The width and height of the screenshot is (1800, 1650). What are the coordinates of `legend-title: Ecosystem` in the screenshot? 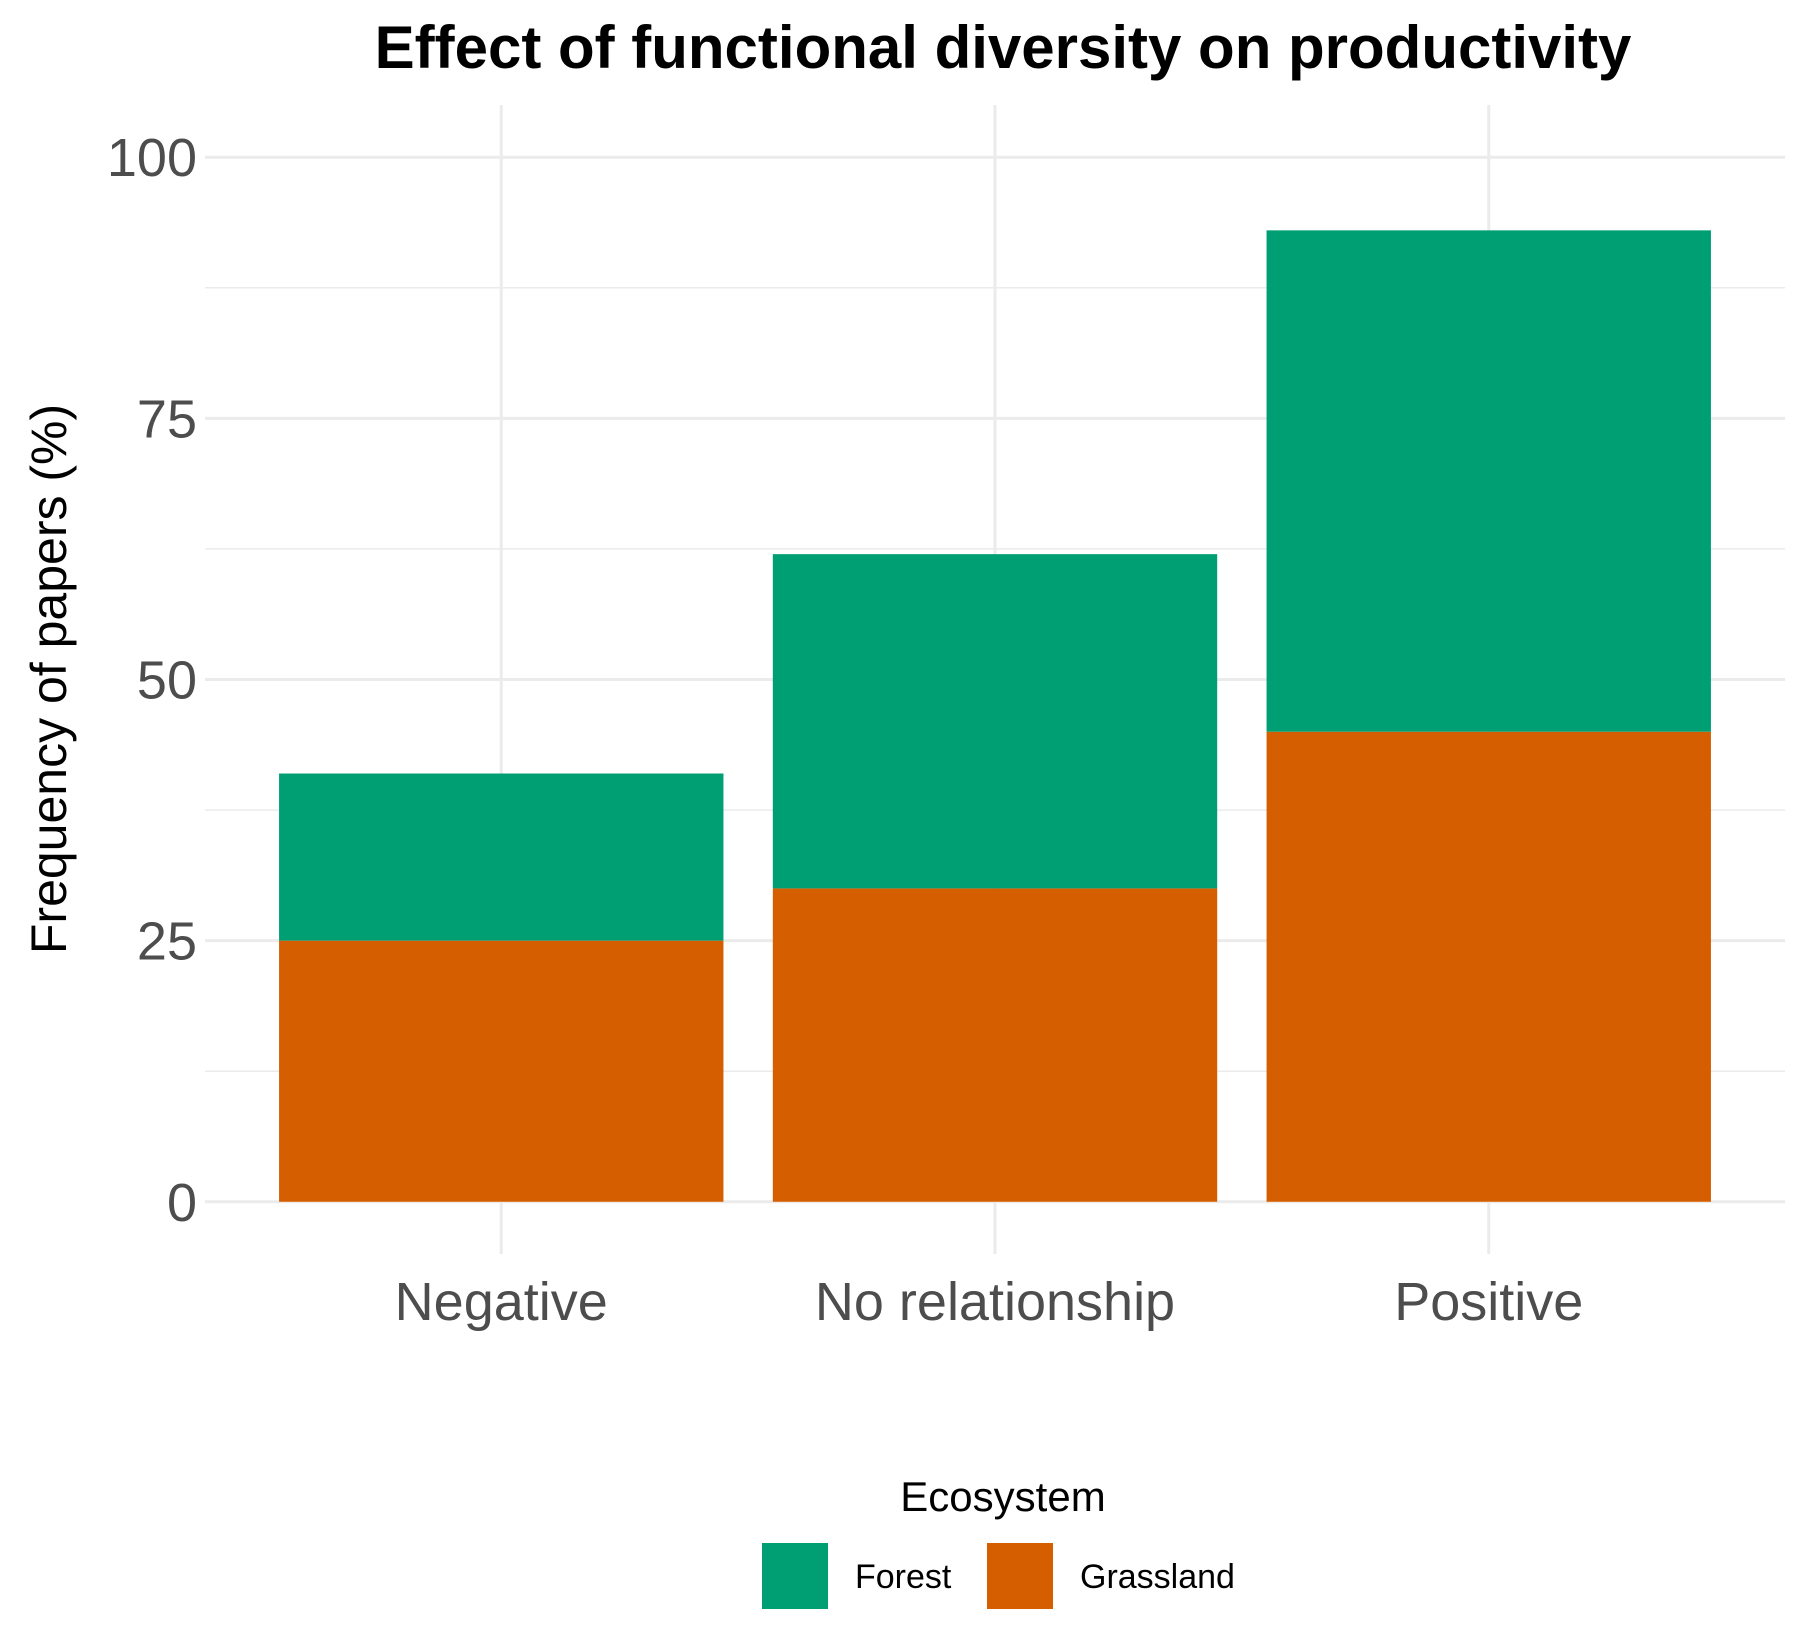 It's located at (1002, 1496).